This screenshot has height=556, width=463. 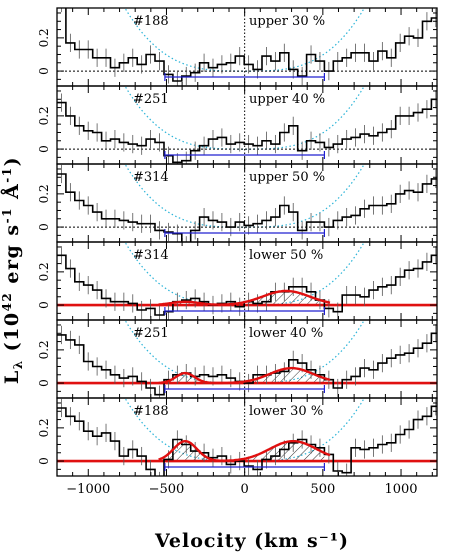 I want to click on x-axis-label: Velocity (km s⁻¹), so click(x=251, y=541).